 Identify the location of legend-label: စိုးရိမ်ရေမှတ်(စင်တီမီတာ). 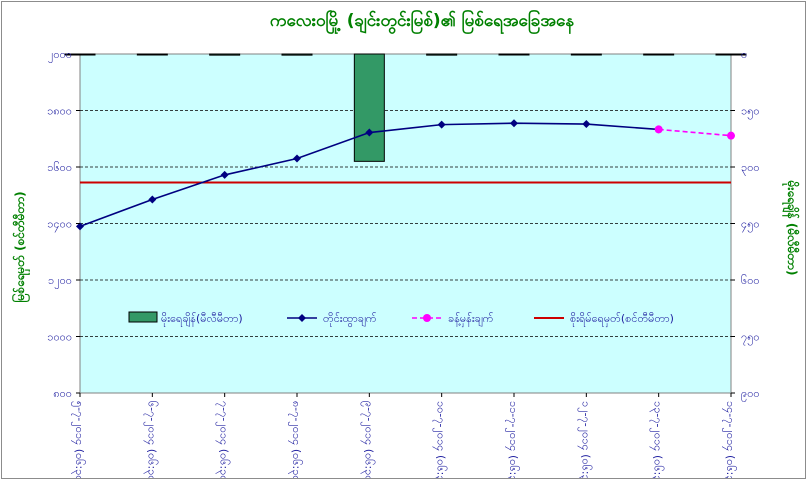
(622, 319).